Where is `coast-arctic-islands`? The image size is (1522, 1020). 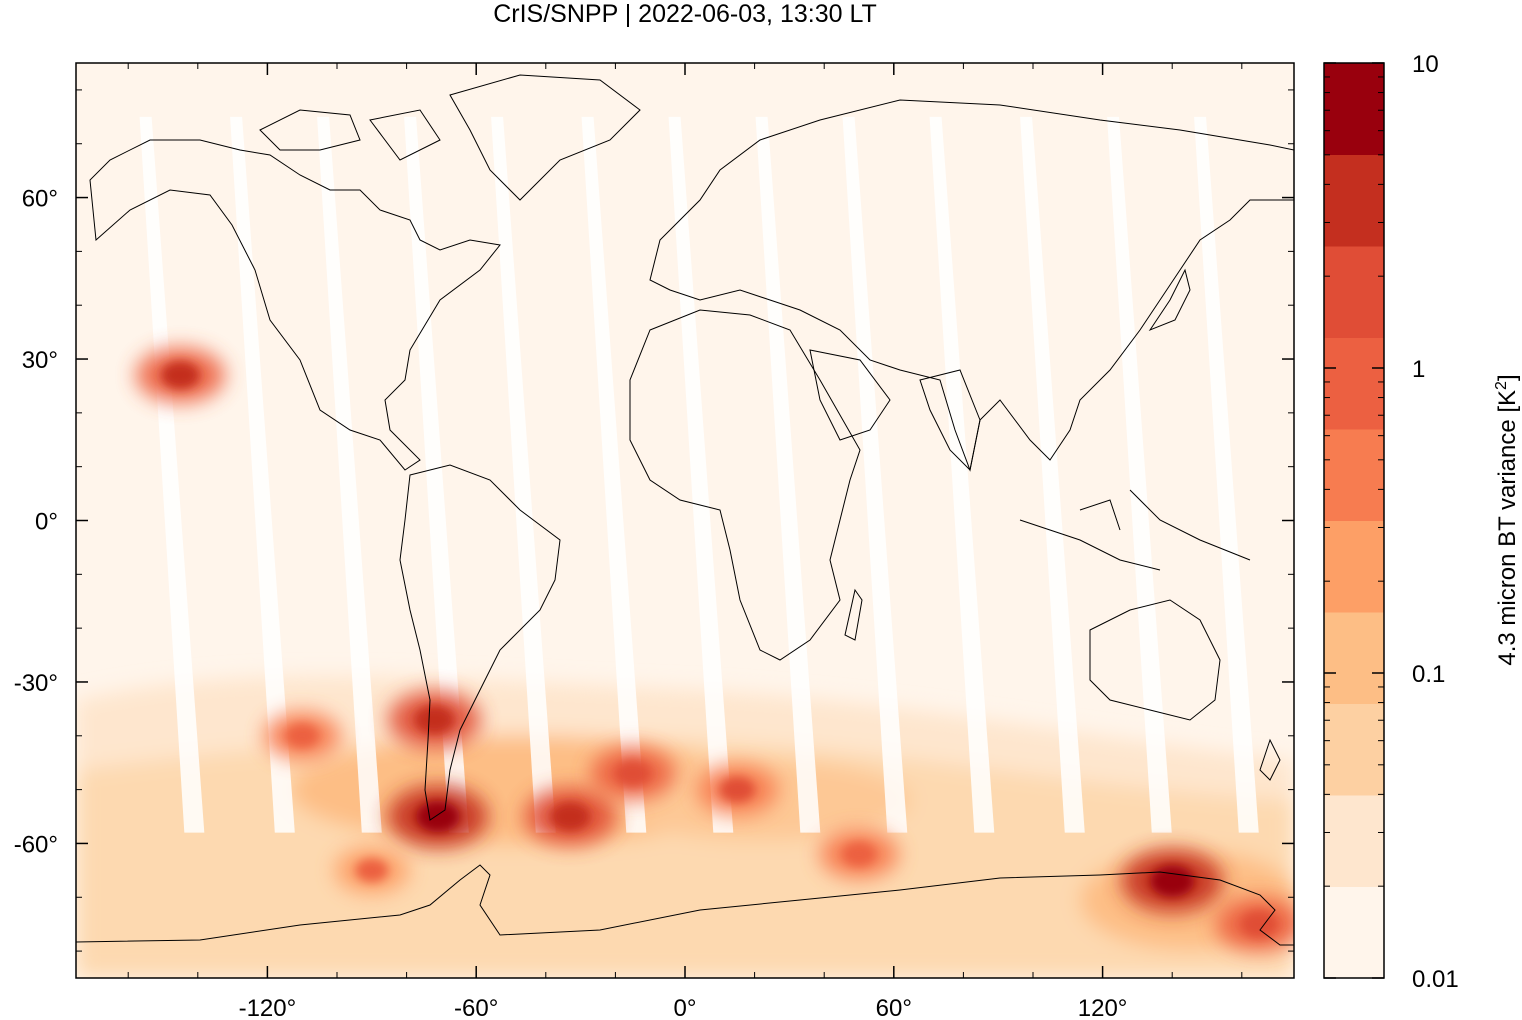
coast-arctic-islands is located at coordinates (350, 135).